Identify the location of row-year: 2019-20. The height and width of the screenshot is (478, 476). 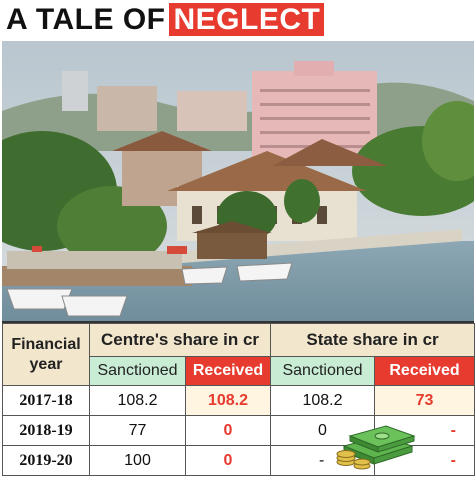
(46, 460).